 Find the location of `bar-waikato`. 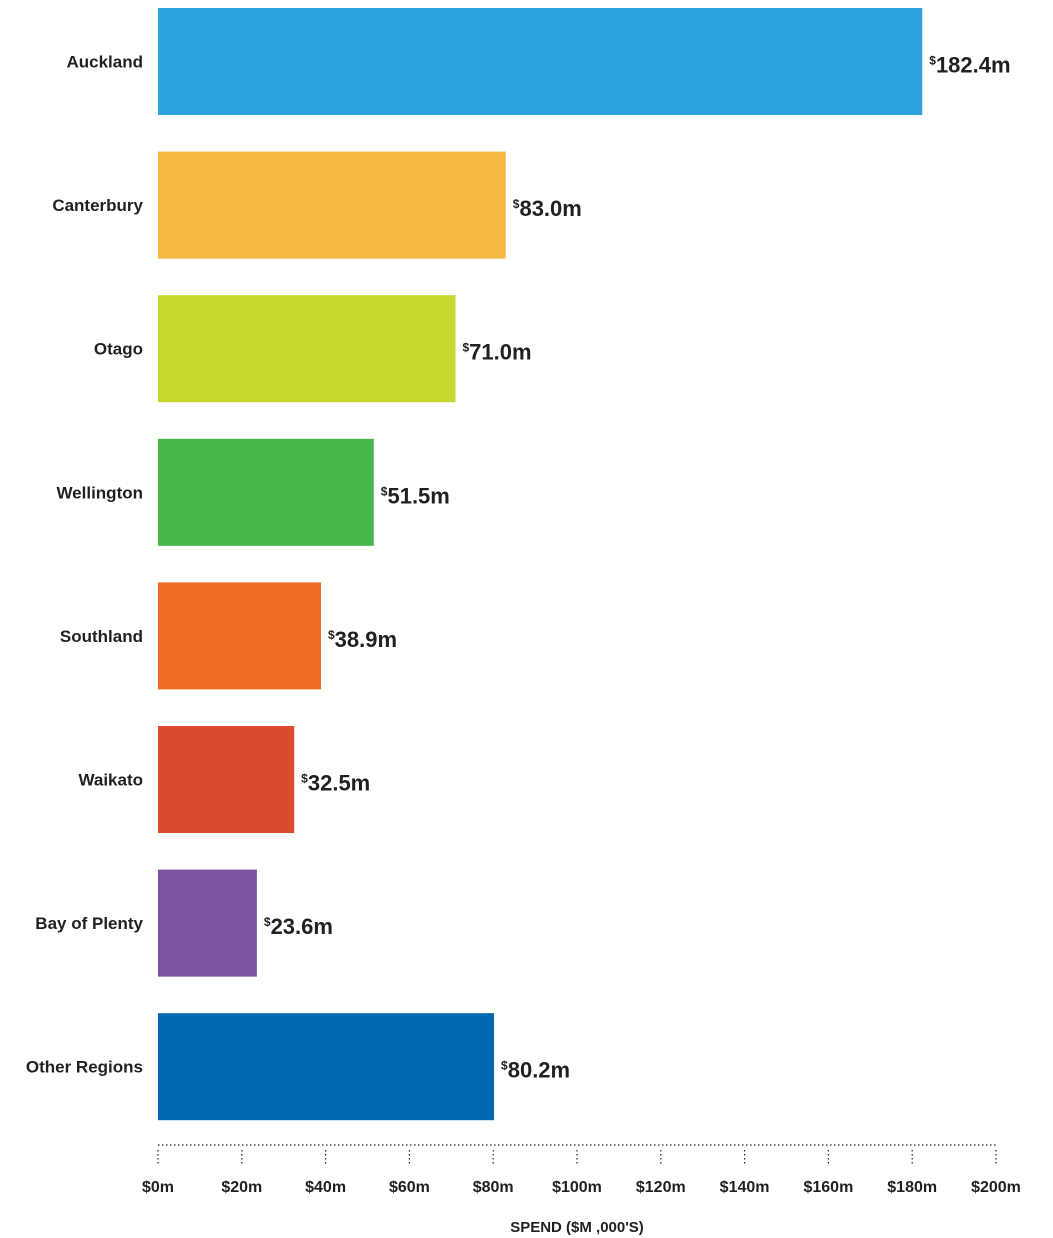

bar-waikato is located at coordinates (226, 779).